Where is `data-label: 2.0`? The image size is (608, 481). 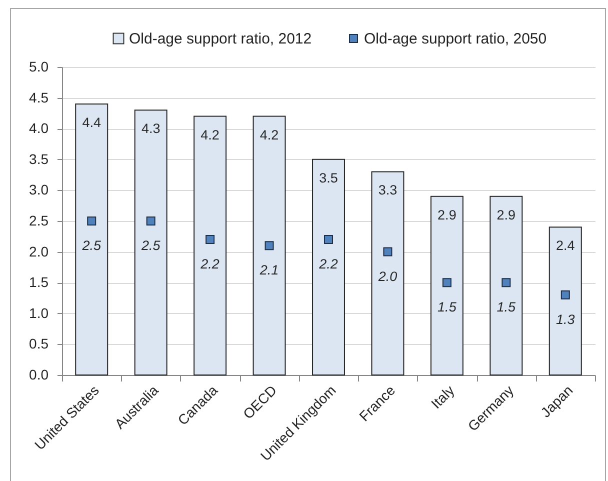
data-label: 2.0 is located at coordinates (387, 276).